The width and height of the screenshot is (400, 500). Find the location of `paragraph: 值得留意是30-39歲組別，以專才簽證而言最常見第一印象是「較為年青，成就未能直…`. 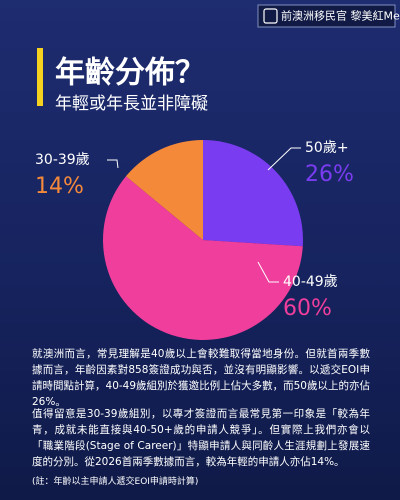

paragraph: 值得留意是30-39歲組別，以專才簽證而言最常見第一印象是「較為年青，成就未能直… is located at coordinates (201, 438).